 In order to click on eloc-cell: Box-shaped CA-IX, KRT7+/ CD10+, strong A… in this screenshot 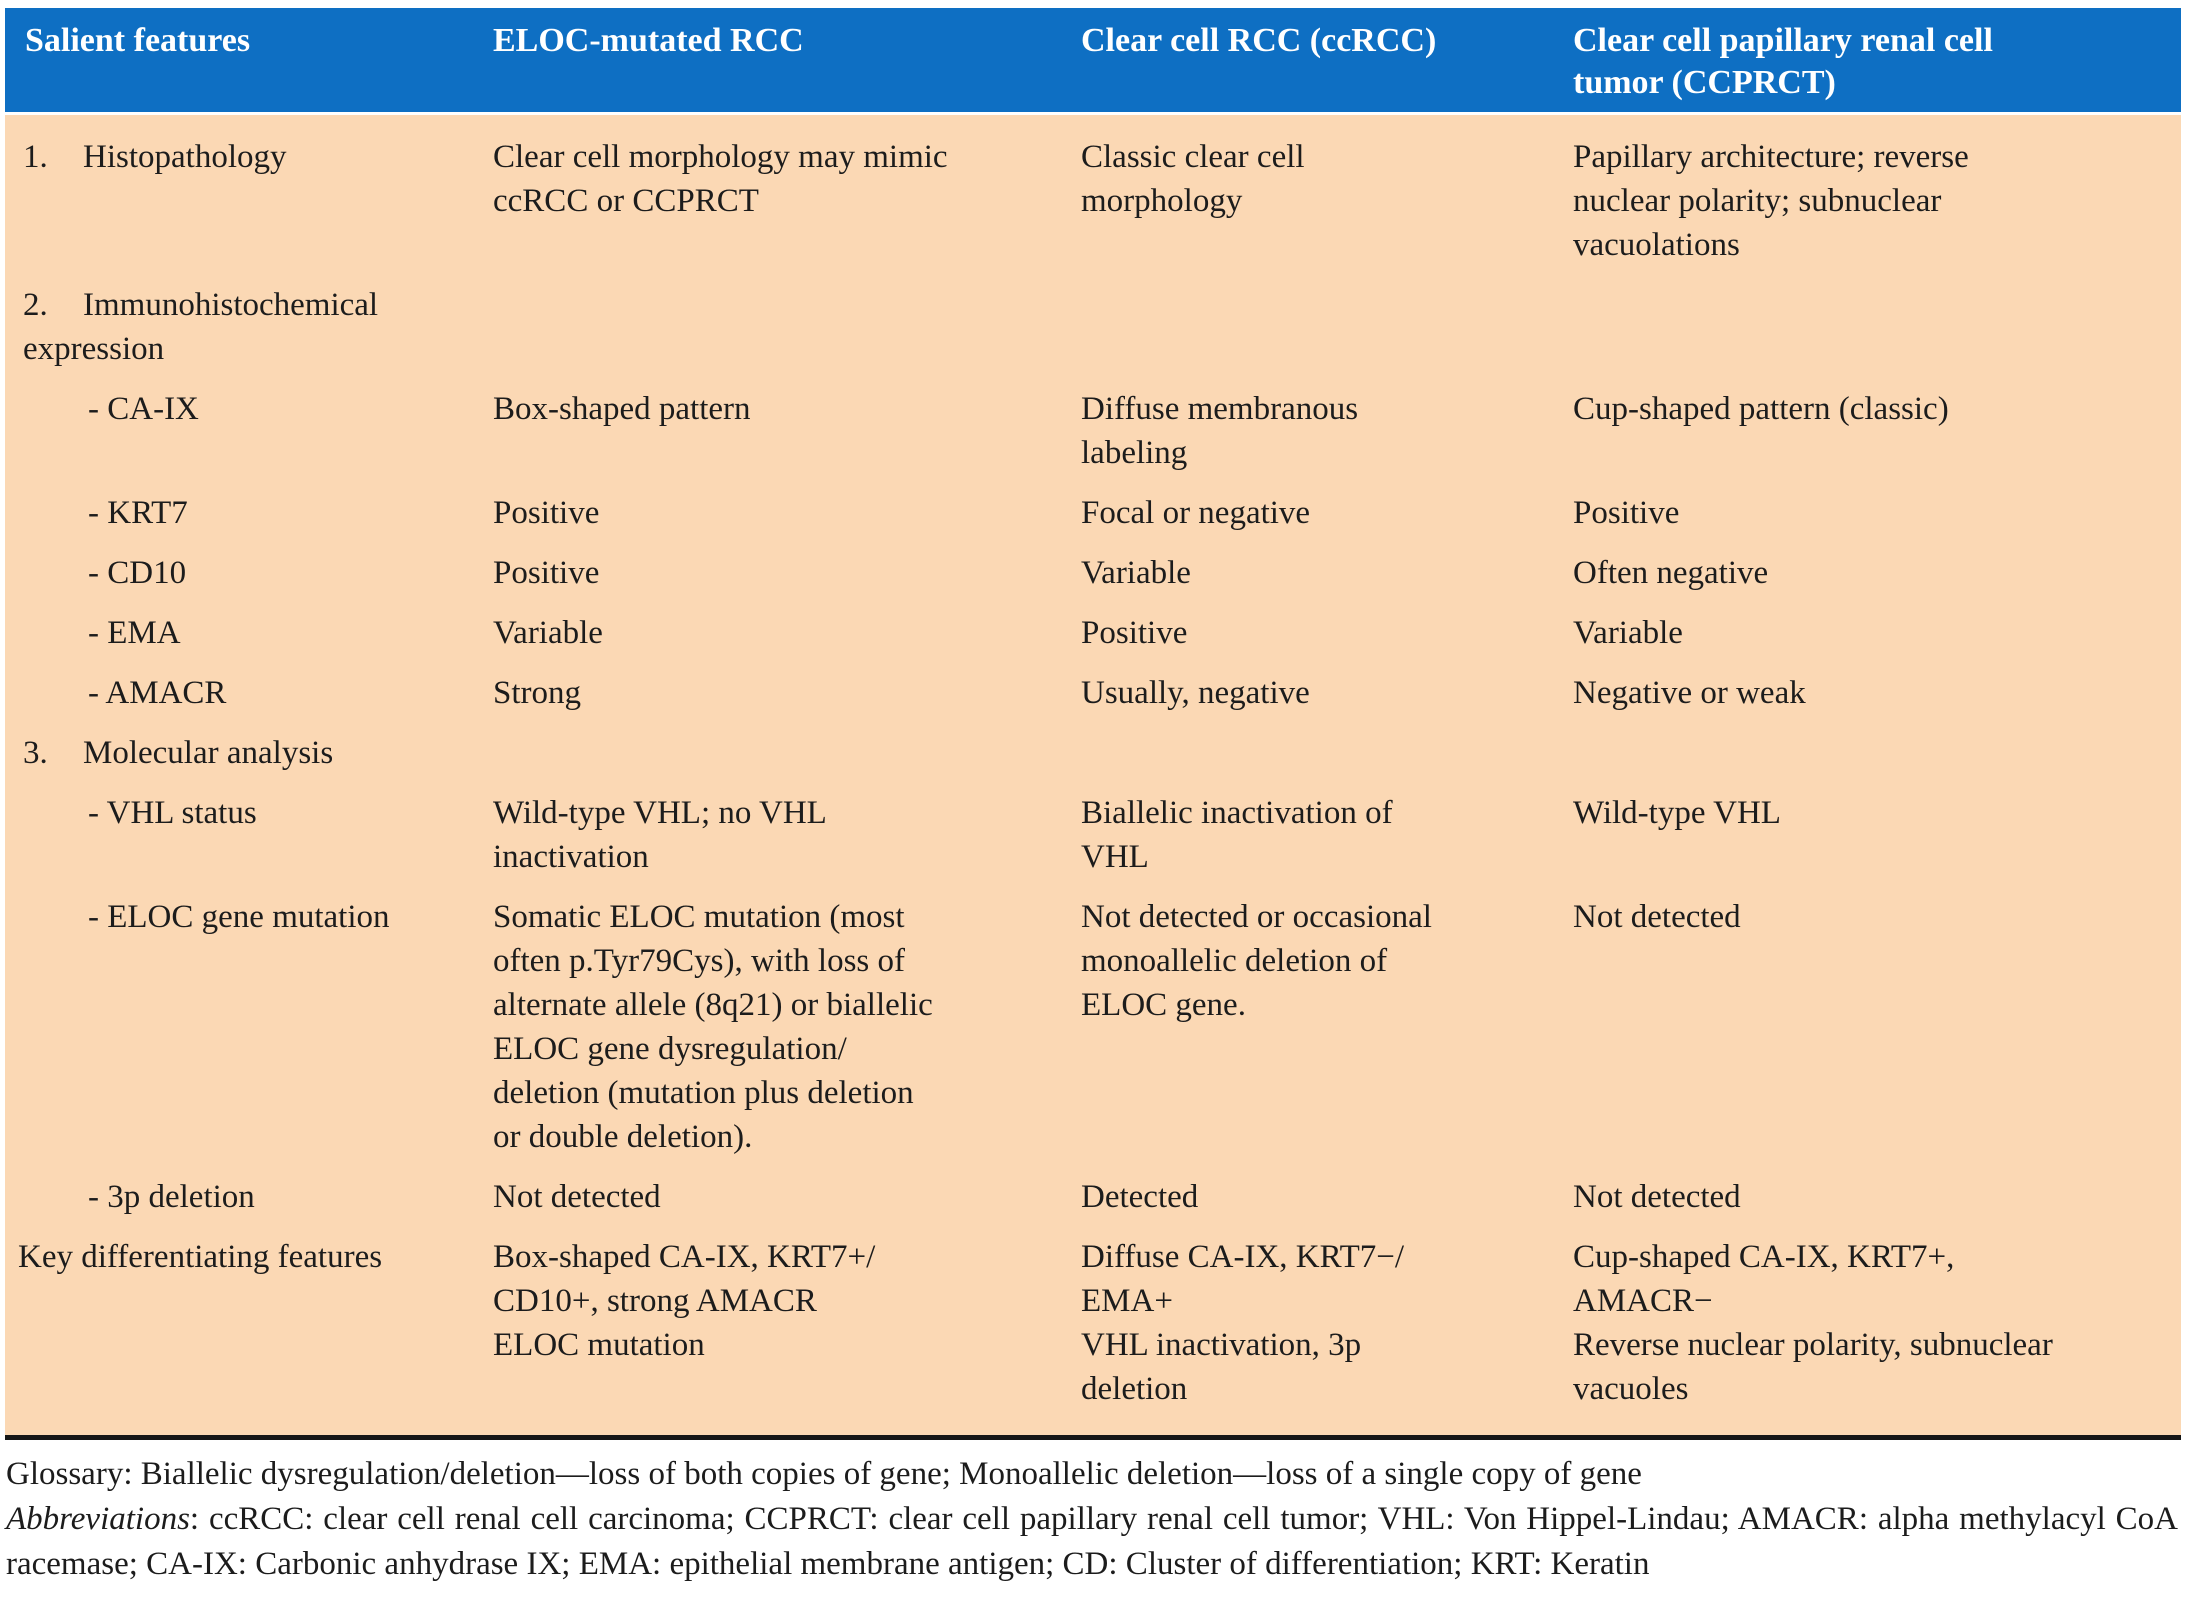, I will do `click(684, 1301)`.